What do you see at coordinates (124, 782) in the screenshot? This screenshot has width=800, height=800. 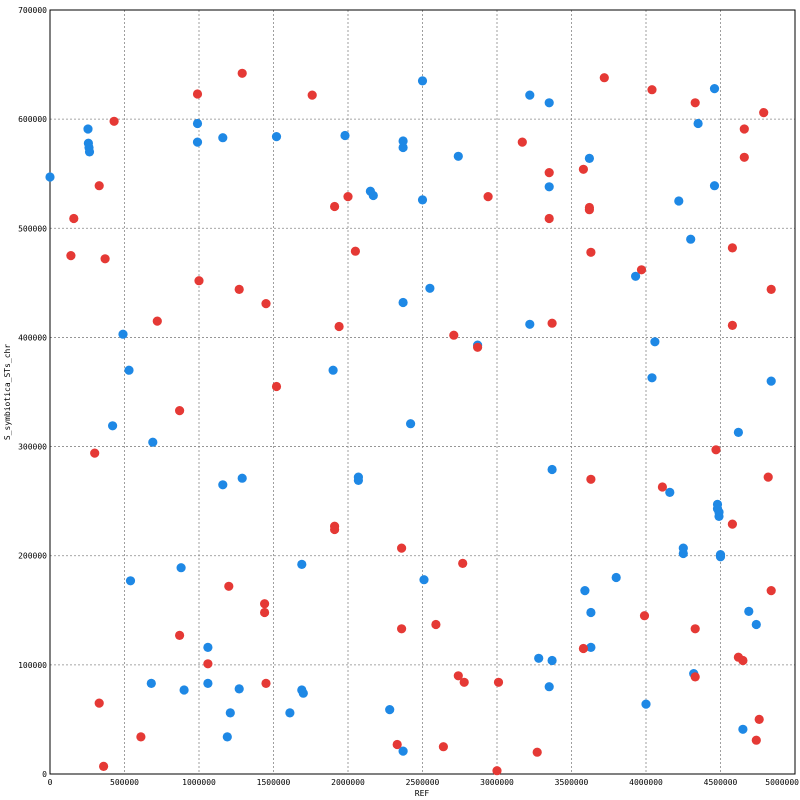 I see `x-tick-label: 500000` at bounding box center [124, 782].